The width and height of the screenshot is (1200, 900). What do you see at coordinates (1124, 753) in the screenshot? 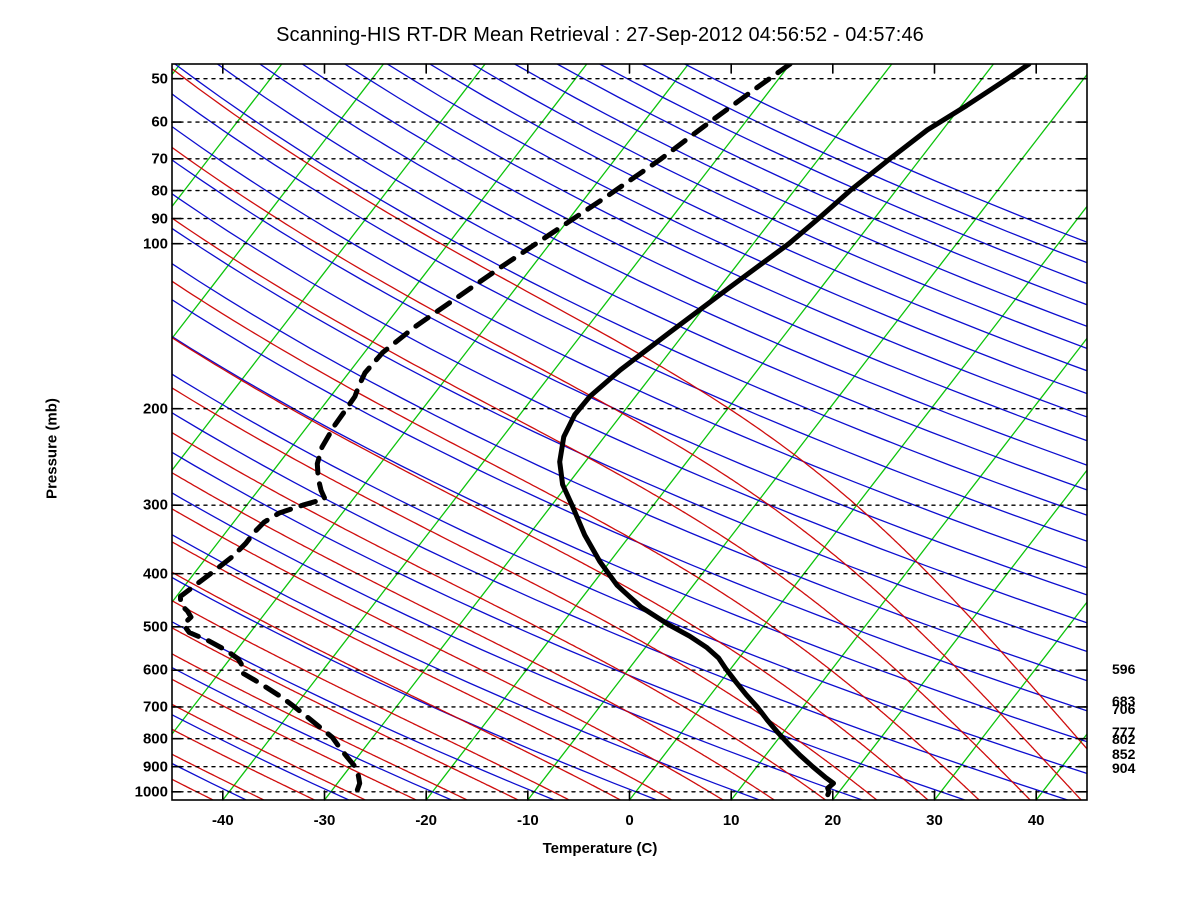
I see `right-pressure-label: 852` at bounding box center [1124, 753].